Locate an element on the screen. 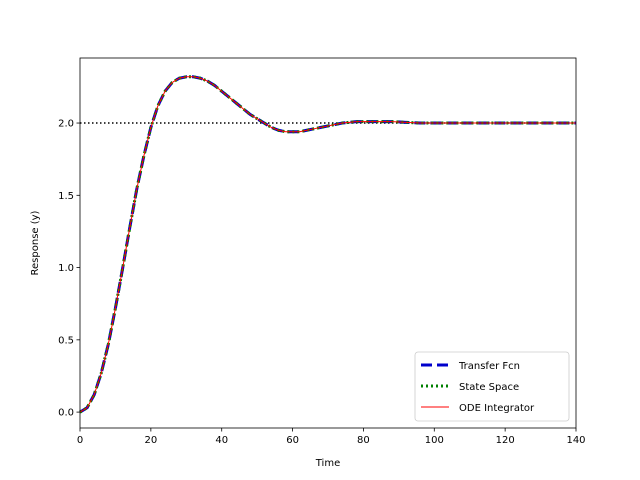  y-tick-label: 1.0 is located at coordinates (66, 268).